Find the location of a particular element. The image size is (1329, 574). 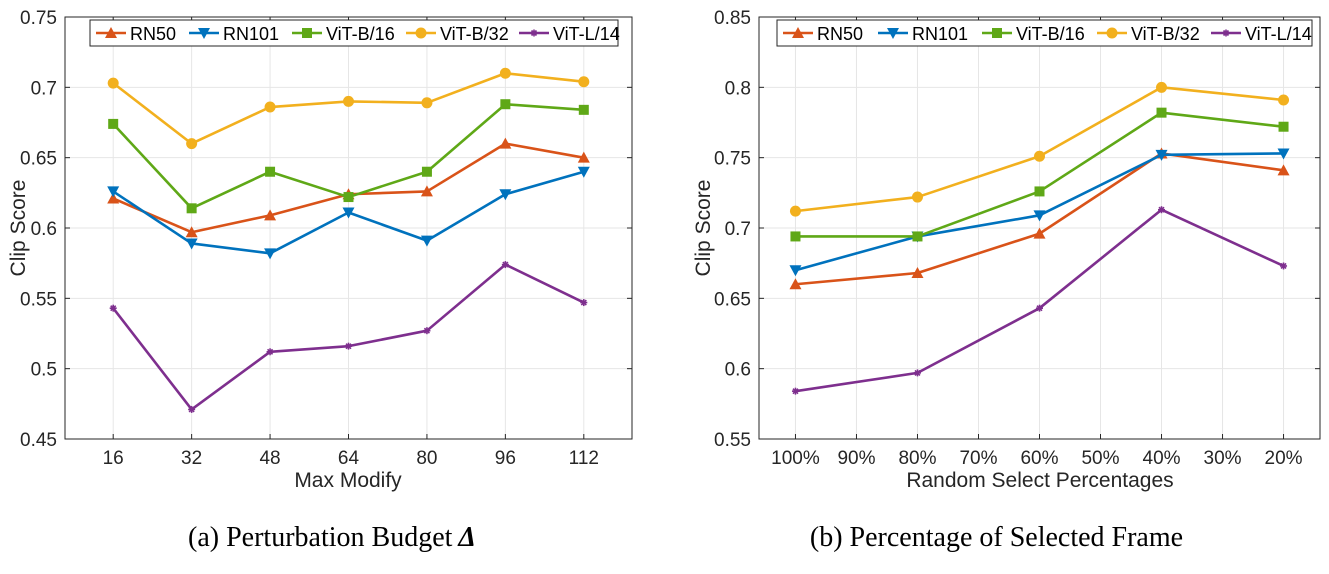

x-tick-label: 64 is located at coordinates (349, 458).